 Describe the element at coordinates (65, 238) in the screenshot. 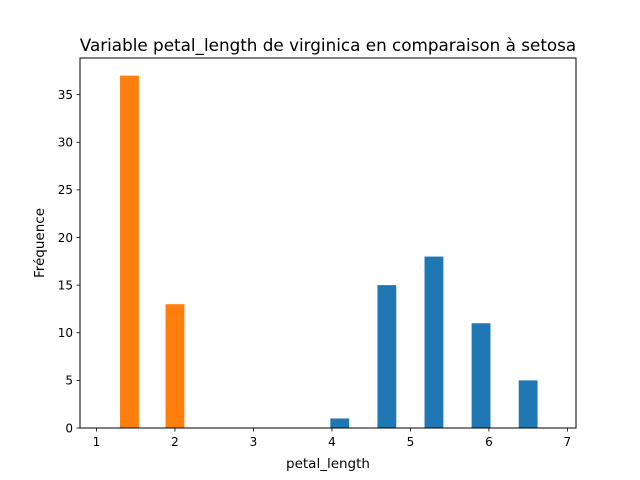

I see `y-tick-label: 20` at that location.